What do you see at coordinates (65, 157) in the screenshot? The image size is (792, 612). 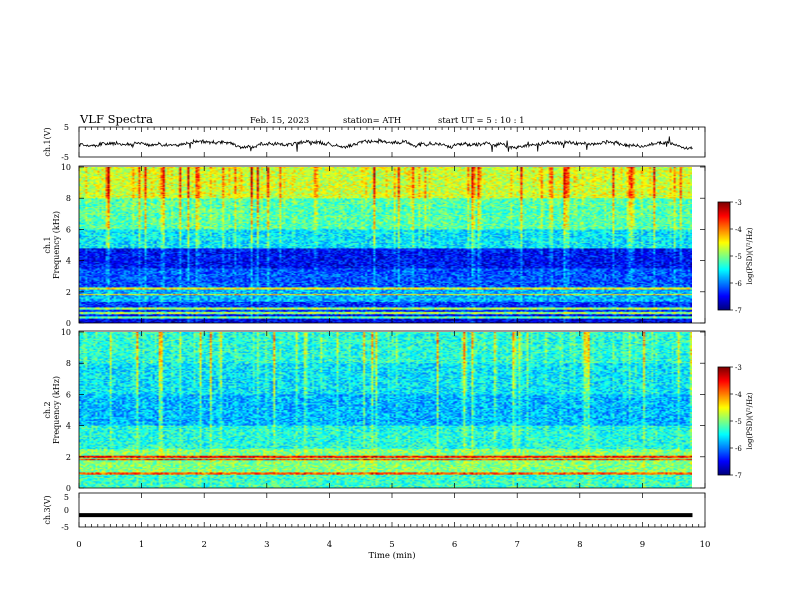 I see `ch1-ytick-neg5: -5` at bounding box center [65, 157].